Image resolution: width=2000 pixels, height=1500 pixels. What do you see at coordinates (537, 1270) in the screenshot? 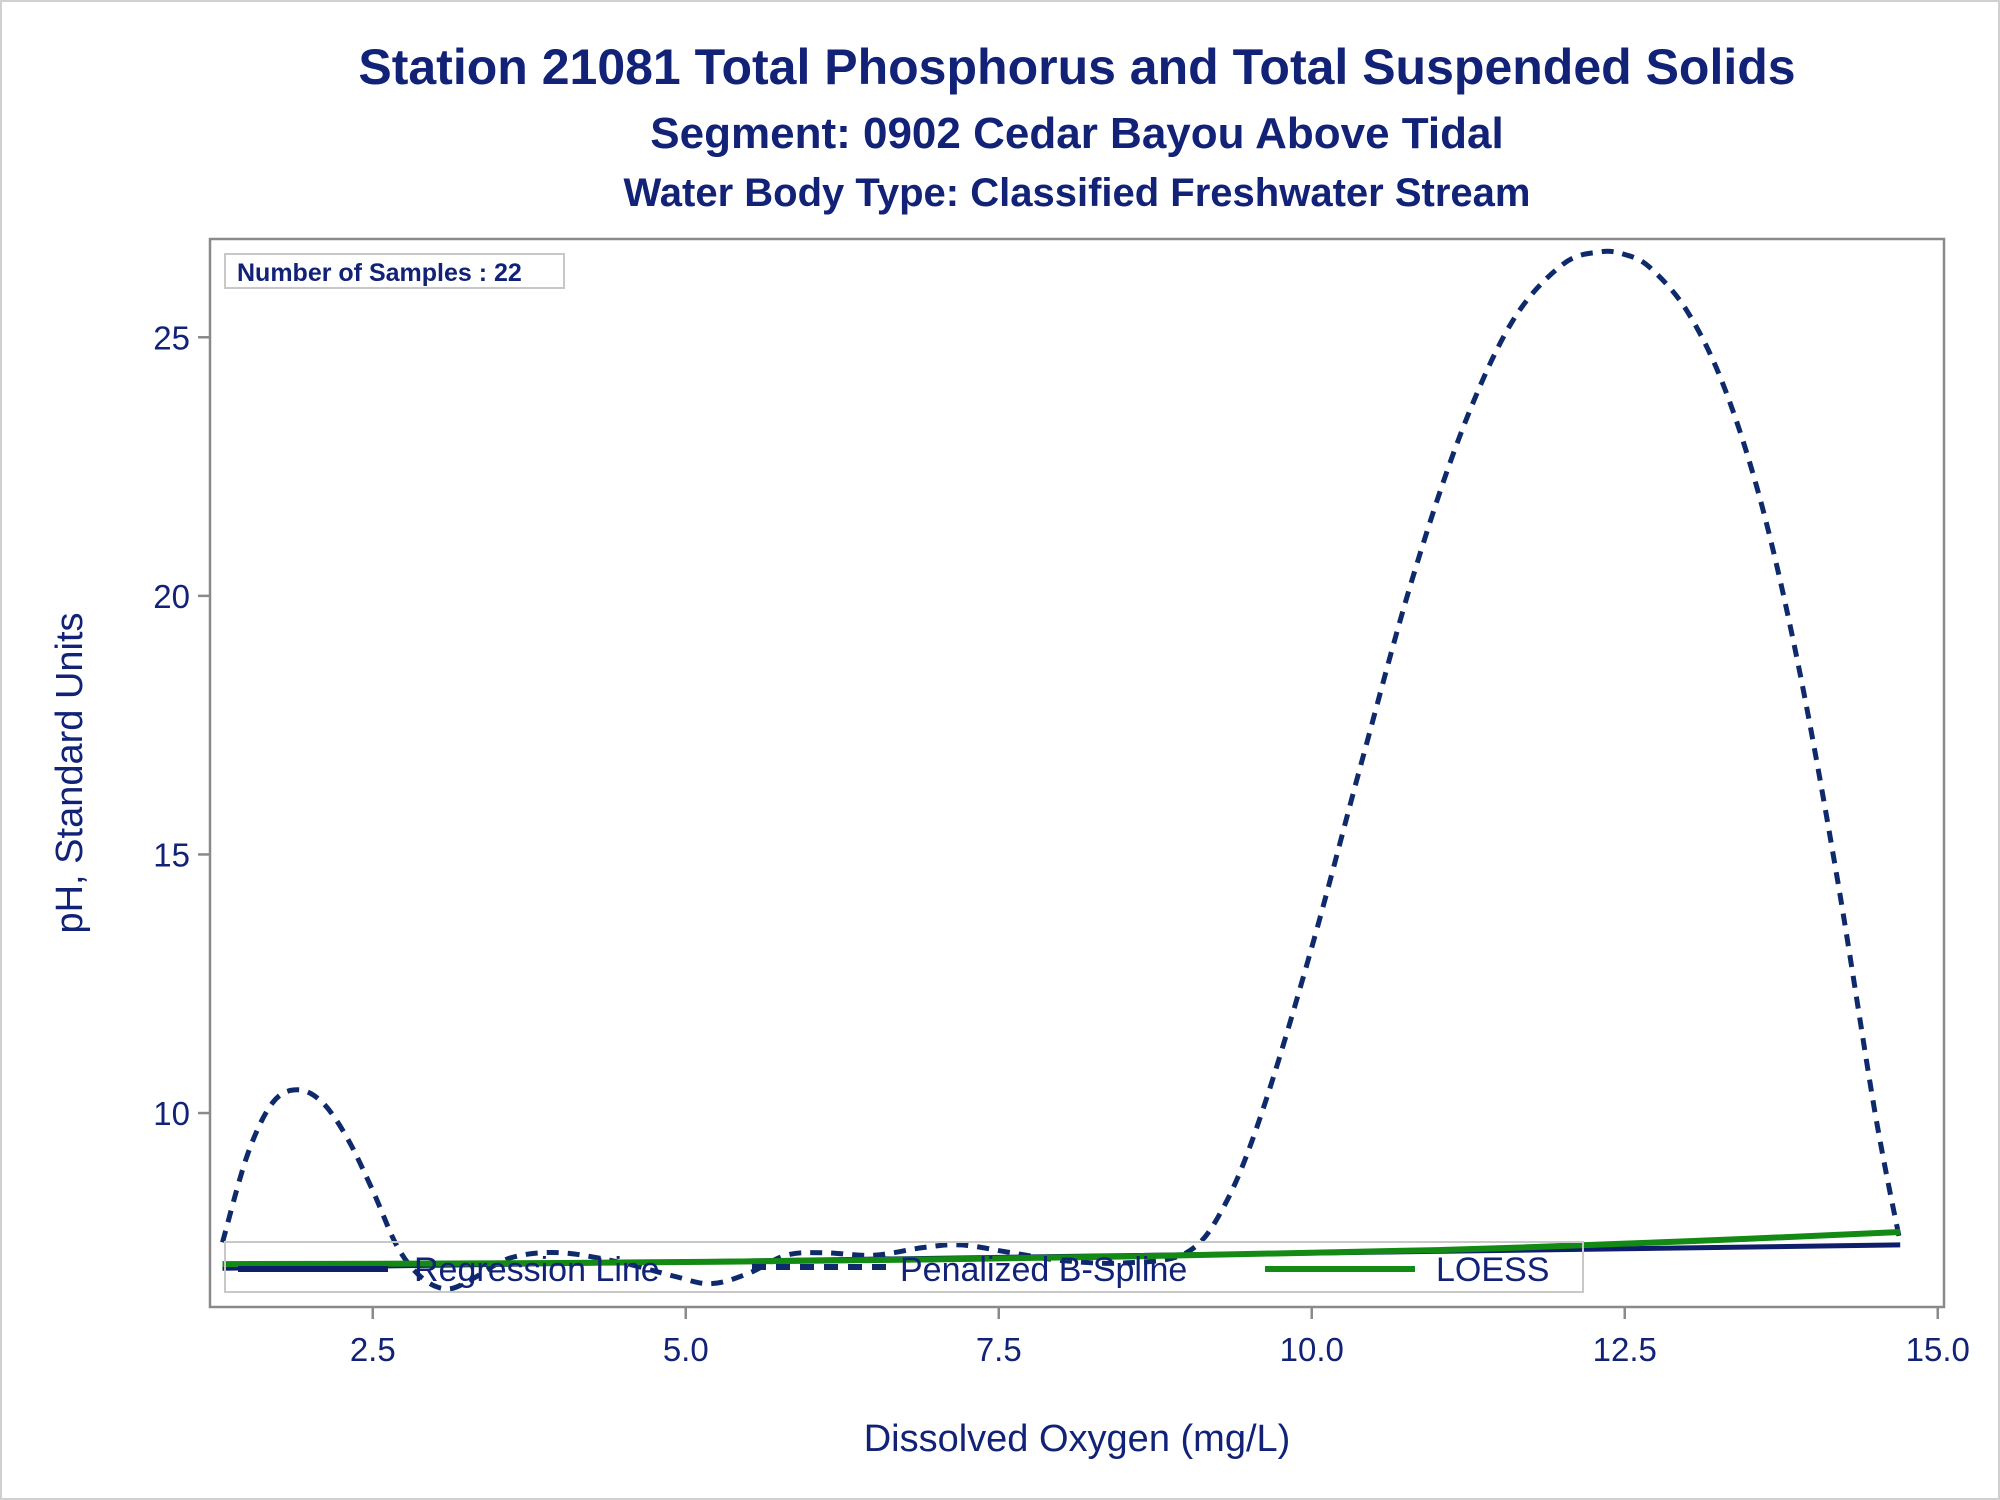
I see `legend-label-regression: Regression Line` at bounding box center [537, 1270].